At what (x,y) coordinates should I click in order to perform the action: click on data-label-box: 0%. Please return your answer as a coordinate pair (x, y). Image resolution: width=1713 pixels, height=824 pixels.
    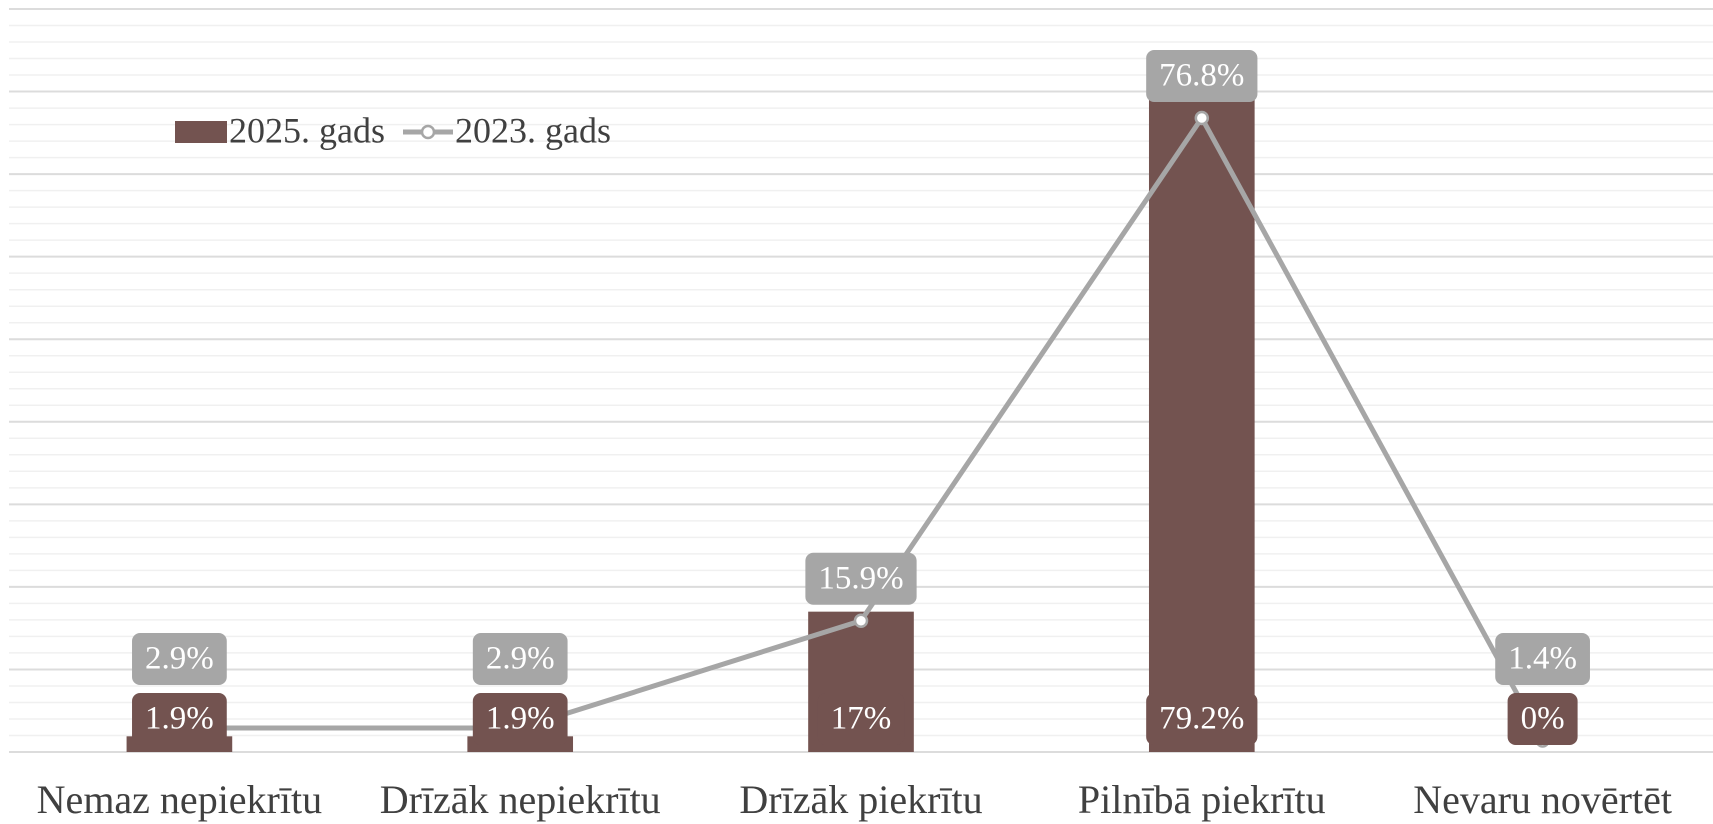
    Looking at the image, I should click on (1542, 719).